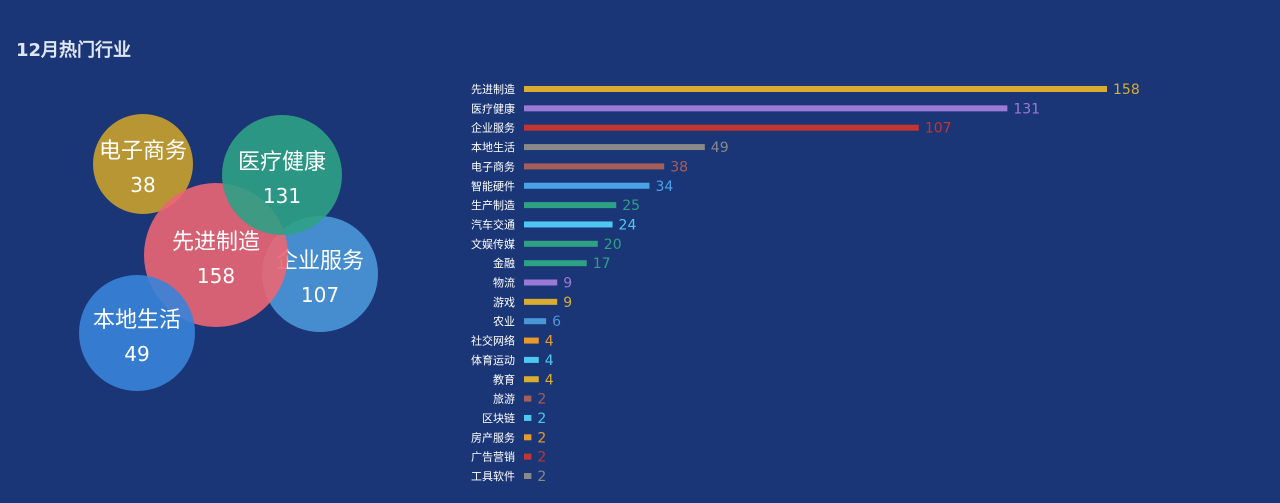  I want to click on bar-row: 智能硬件 34, so click(572, 187).